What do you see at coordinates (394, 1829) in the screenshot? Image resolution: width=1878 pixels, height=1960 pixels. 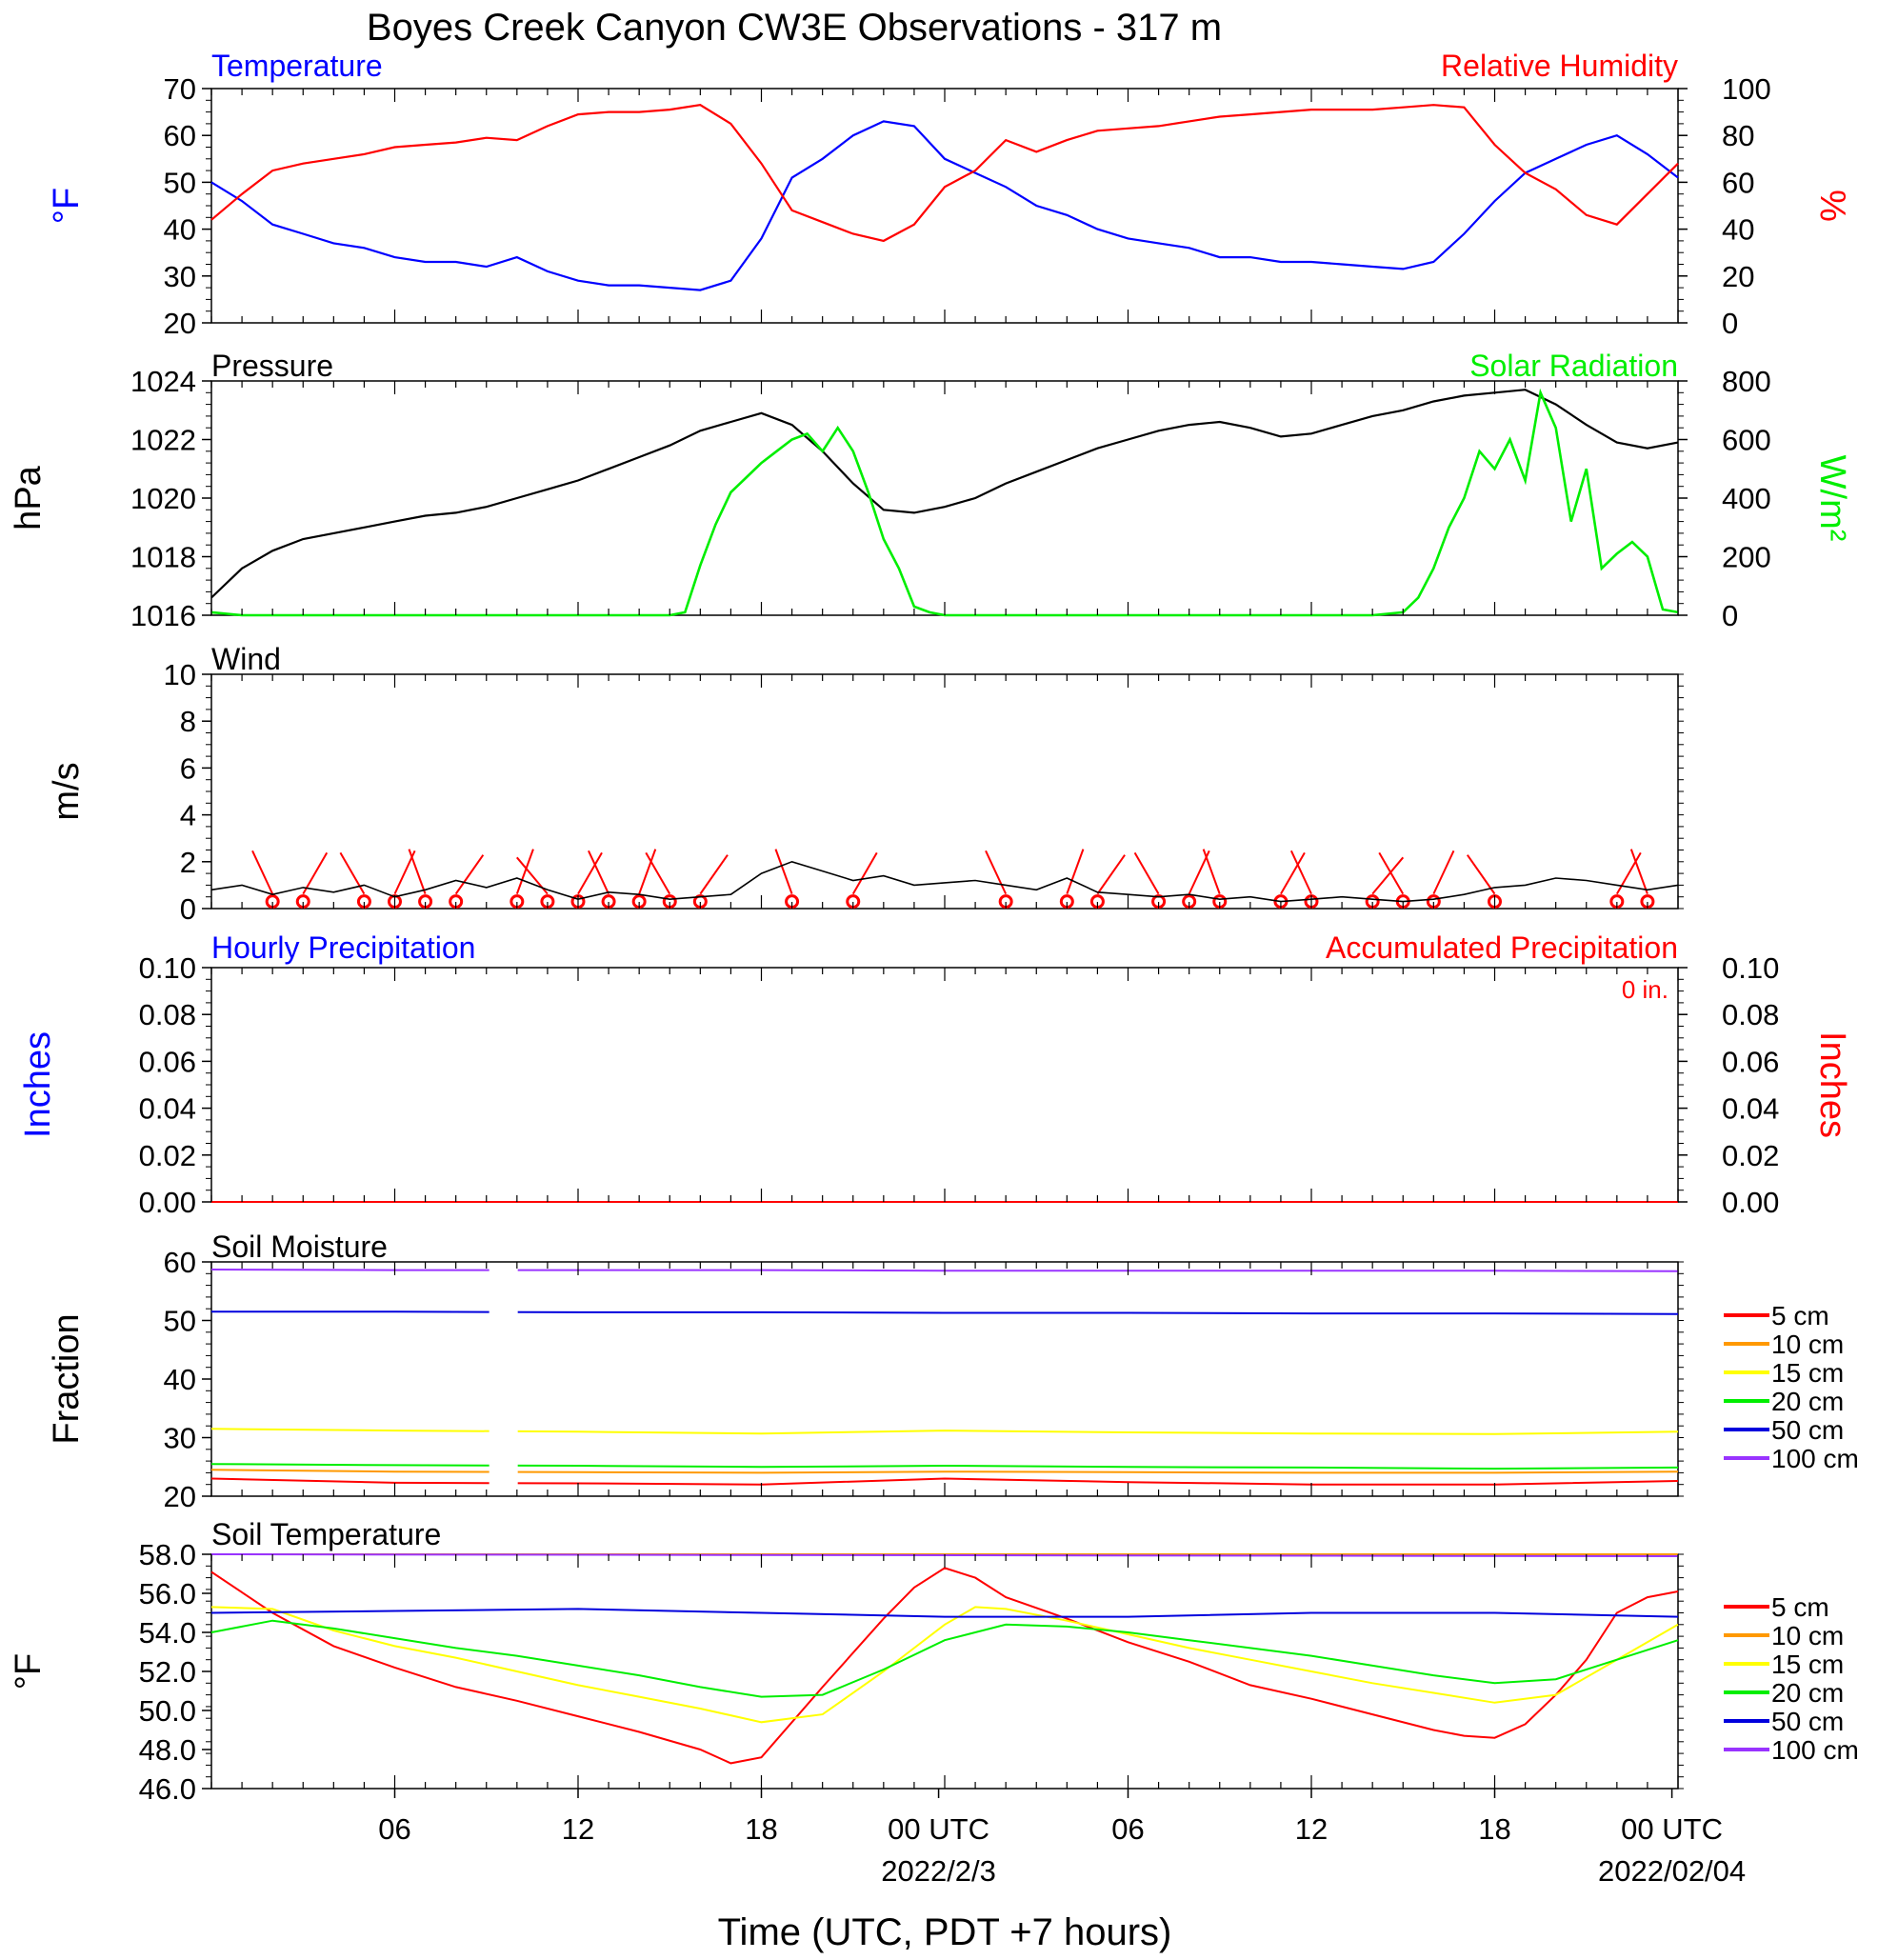 I see `x-tick-label: 06` at bounding box center [394, 1829].